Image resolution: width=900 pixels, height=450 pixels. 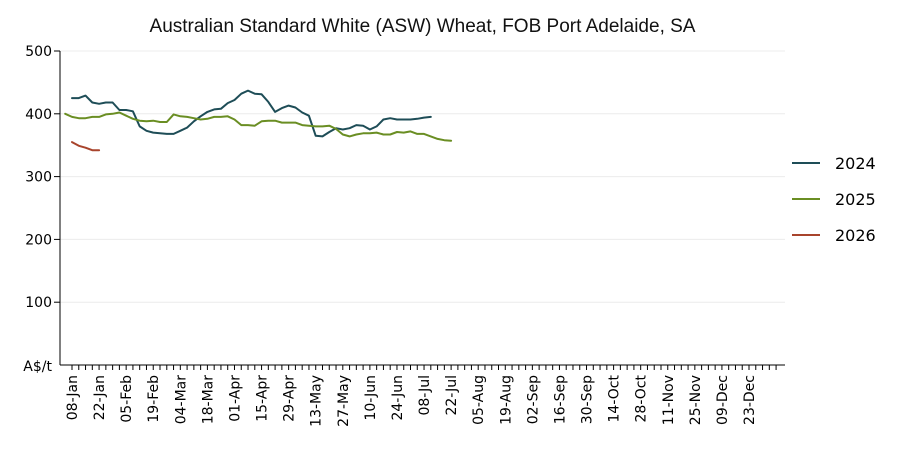 I want to click on x-tick-label: 08-Jan, so click(x=73, y=397).